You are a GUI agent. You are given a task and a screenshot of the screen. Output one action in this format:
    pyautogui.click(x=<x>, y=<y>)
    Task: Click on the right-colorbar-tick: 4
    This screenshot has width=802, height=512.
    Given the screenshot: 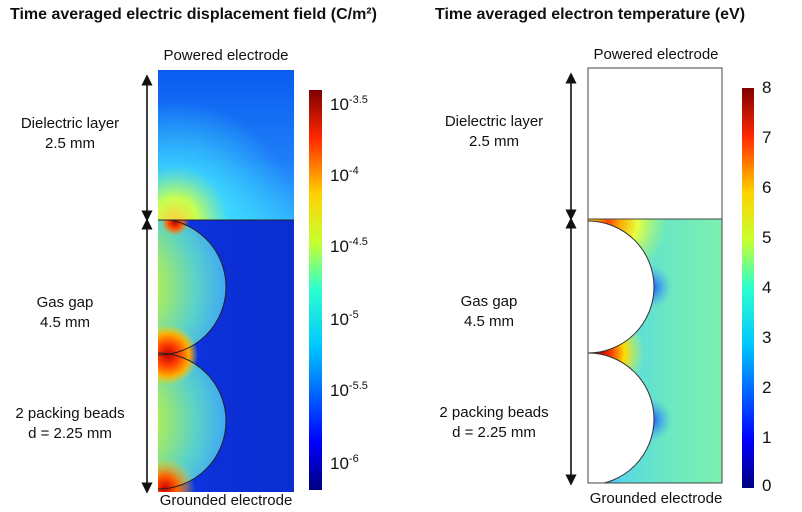 What is the action you would take?
    pyautogui.click(x=767, y=287)
    